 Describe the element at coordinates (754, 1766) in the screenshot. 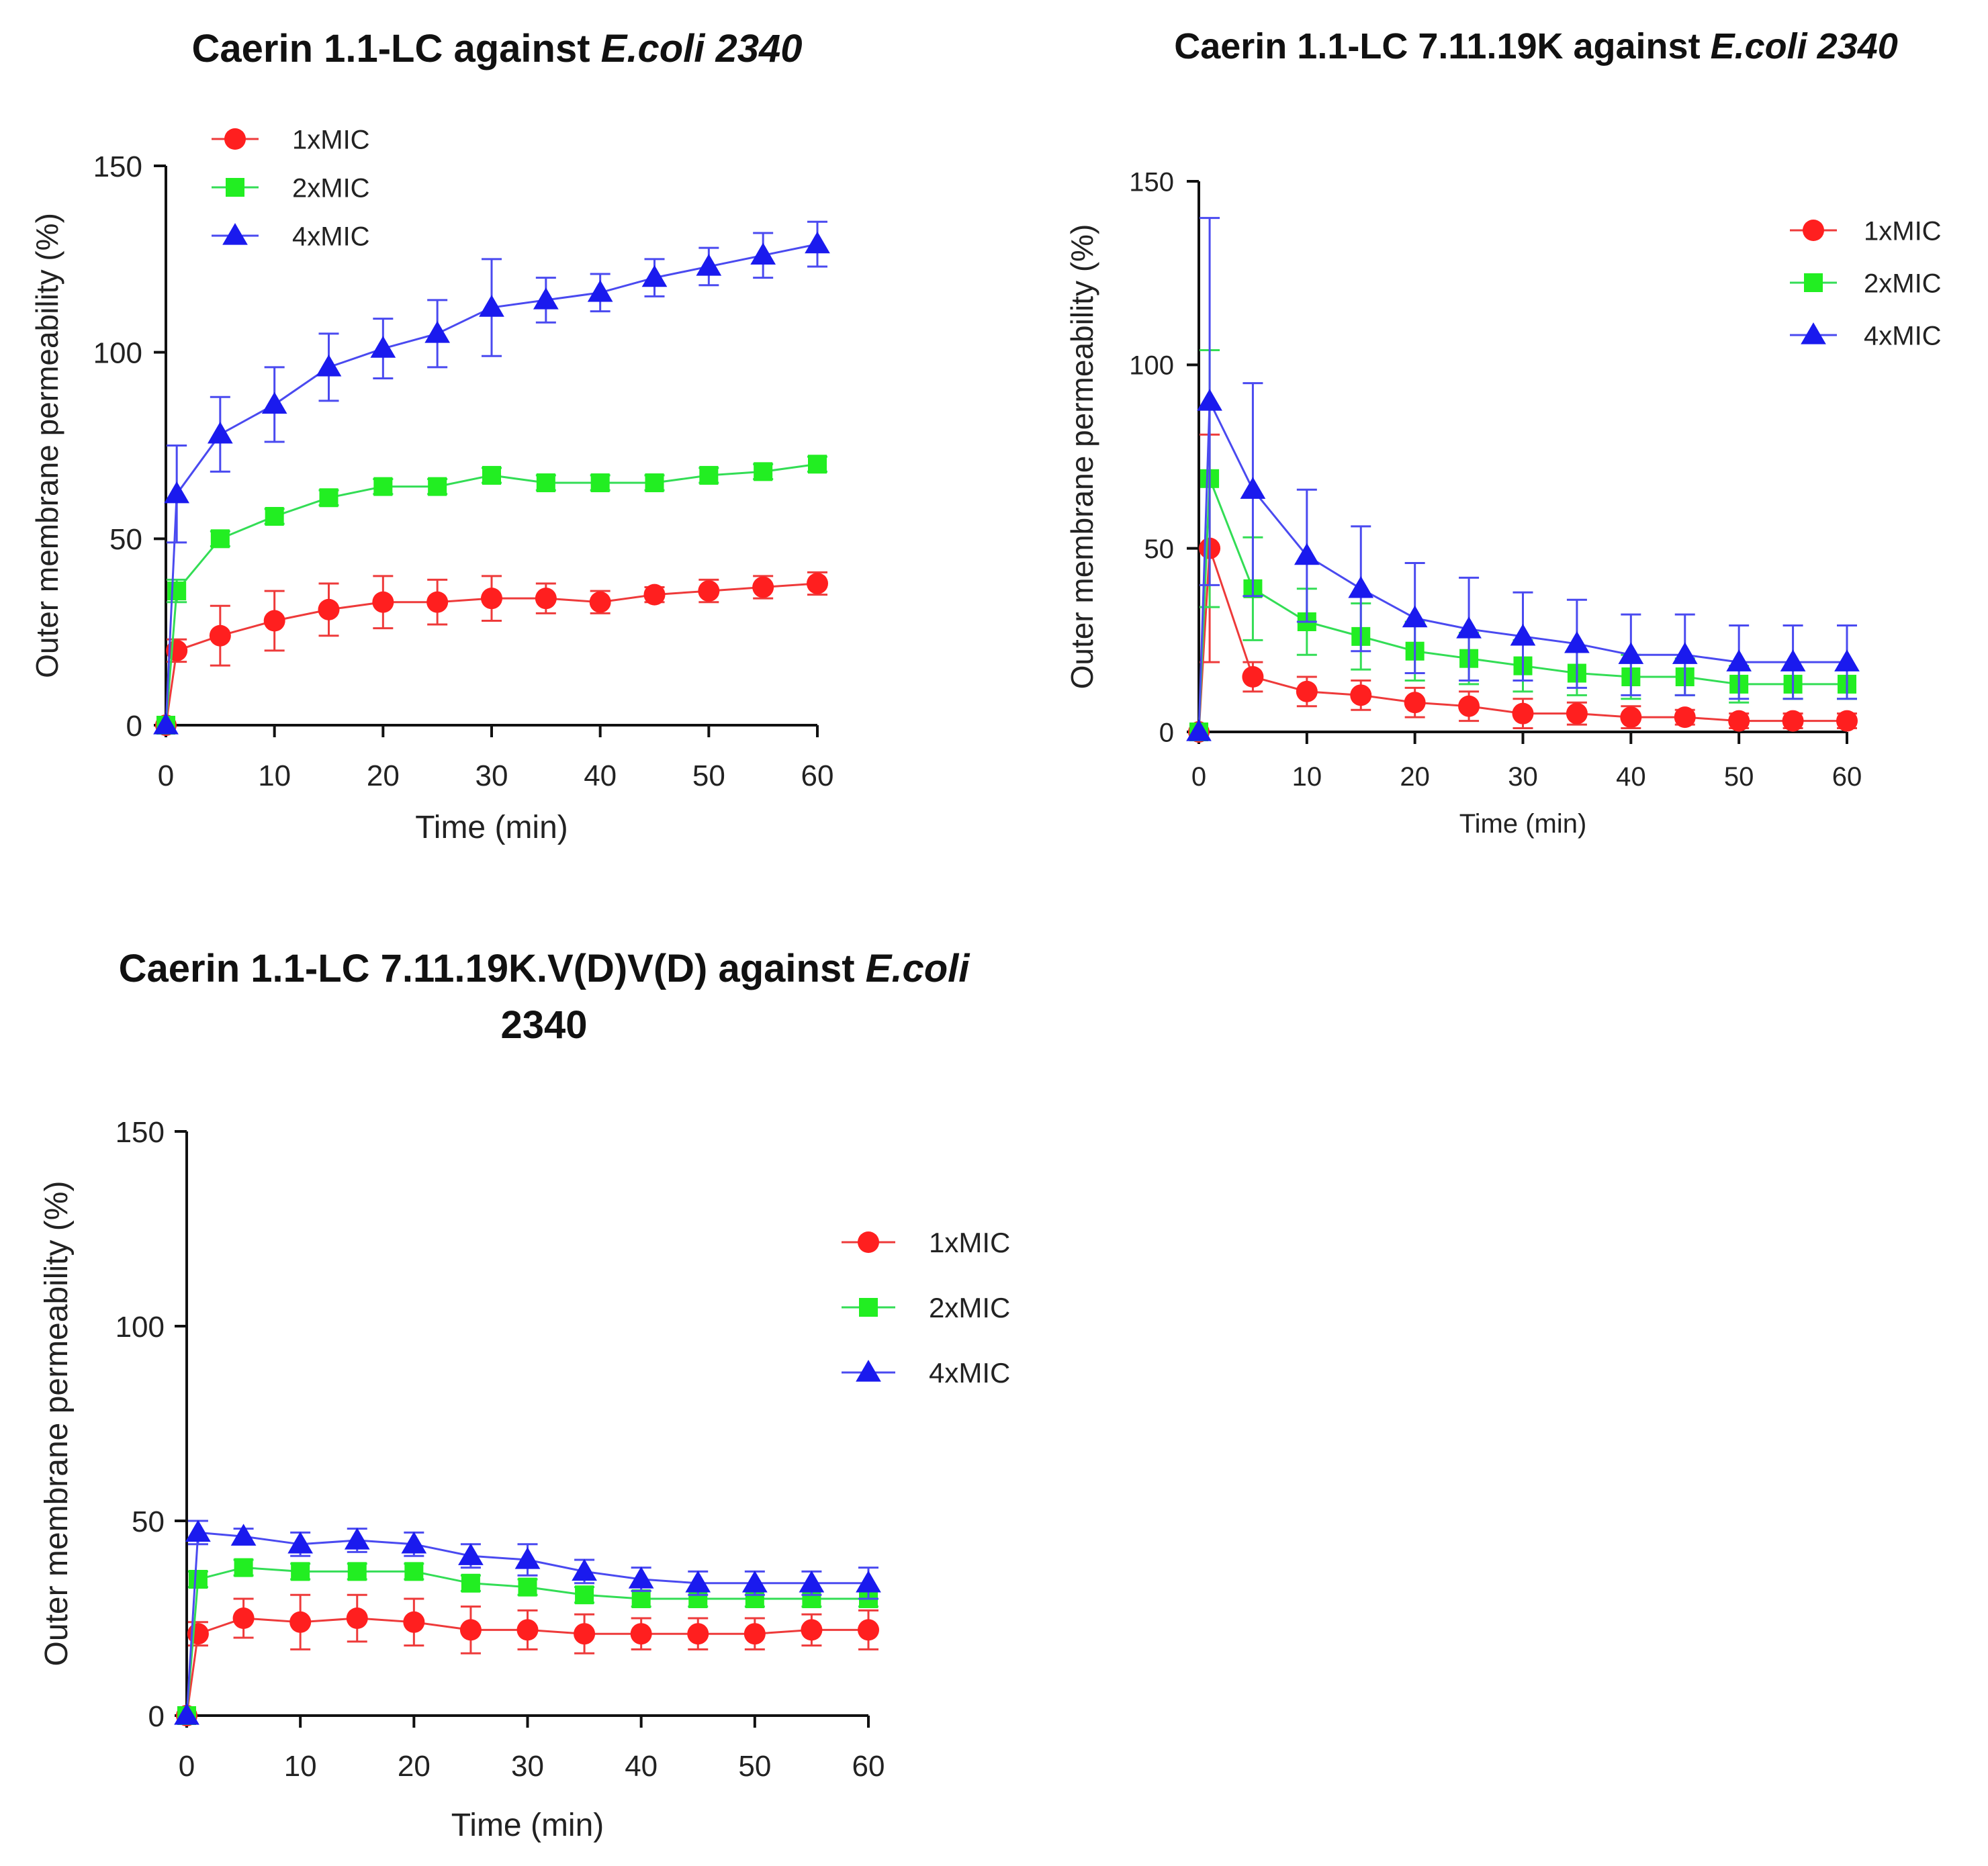

I see `x-tick-label: 50` at that location.